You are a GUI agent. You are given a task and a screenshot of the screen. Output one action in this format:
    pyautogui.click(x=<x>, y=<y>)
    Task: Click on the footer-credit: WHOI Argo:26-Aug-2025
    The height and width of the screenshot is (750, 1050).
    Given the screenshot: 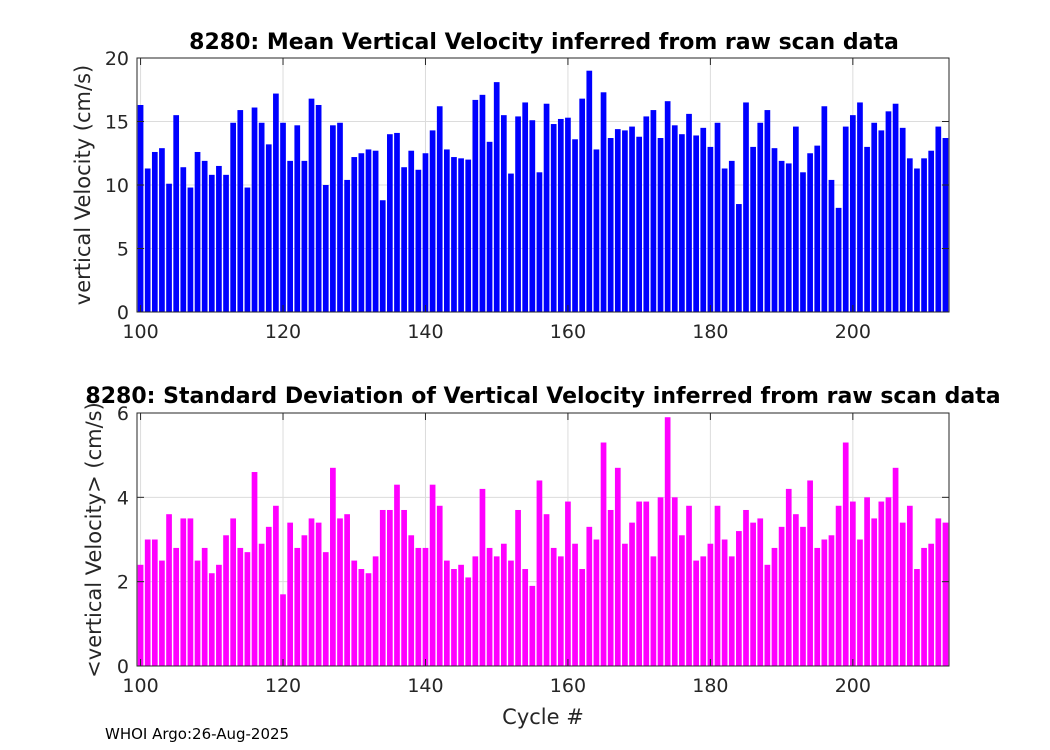 What is the action you would take?
    pyautogui.click(x=197, y=734)
    